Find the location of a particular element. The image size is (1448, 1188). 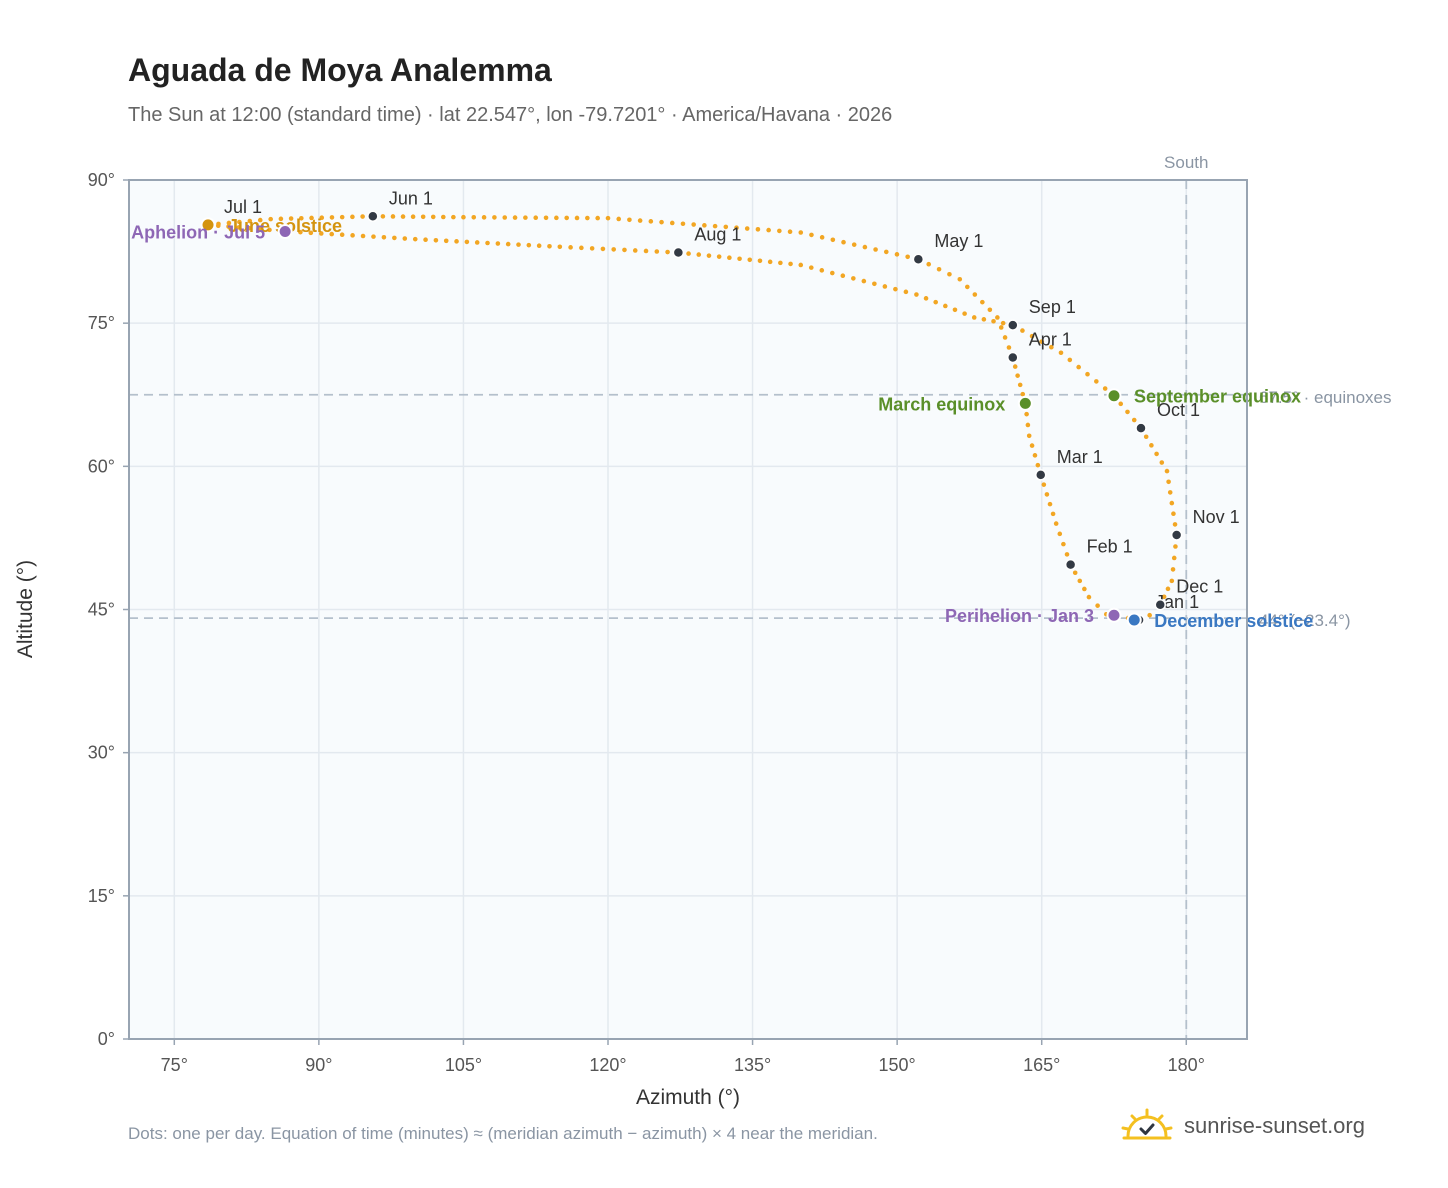

x-tick-label: 135° is located at coordinates (752, 1065).